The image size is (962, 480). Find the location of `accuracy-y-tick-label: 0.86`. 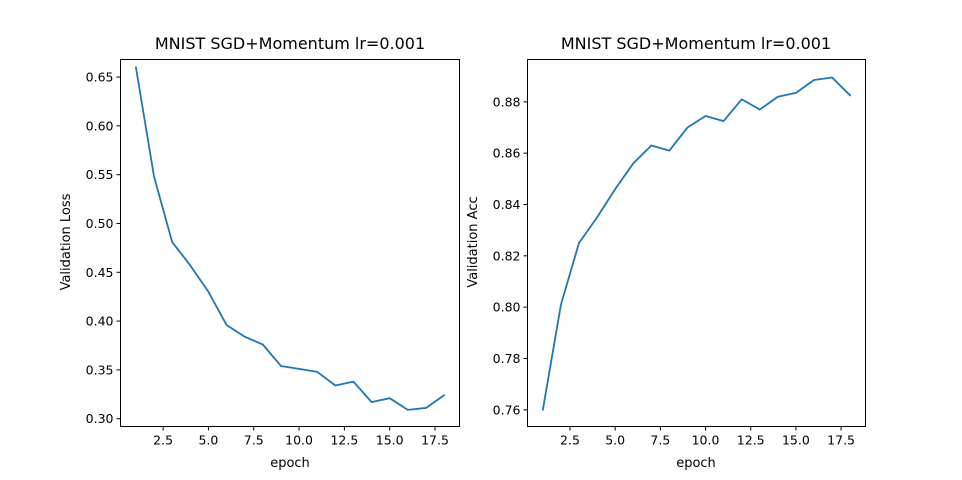

accuracy-y-tick-label: 0.86 is located at coordinates (507, 153).